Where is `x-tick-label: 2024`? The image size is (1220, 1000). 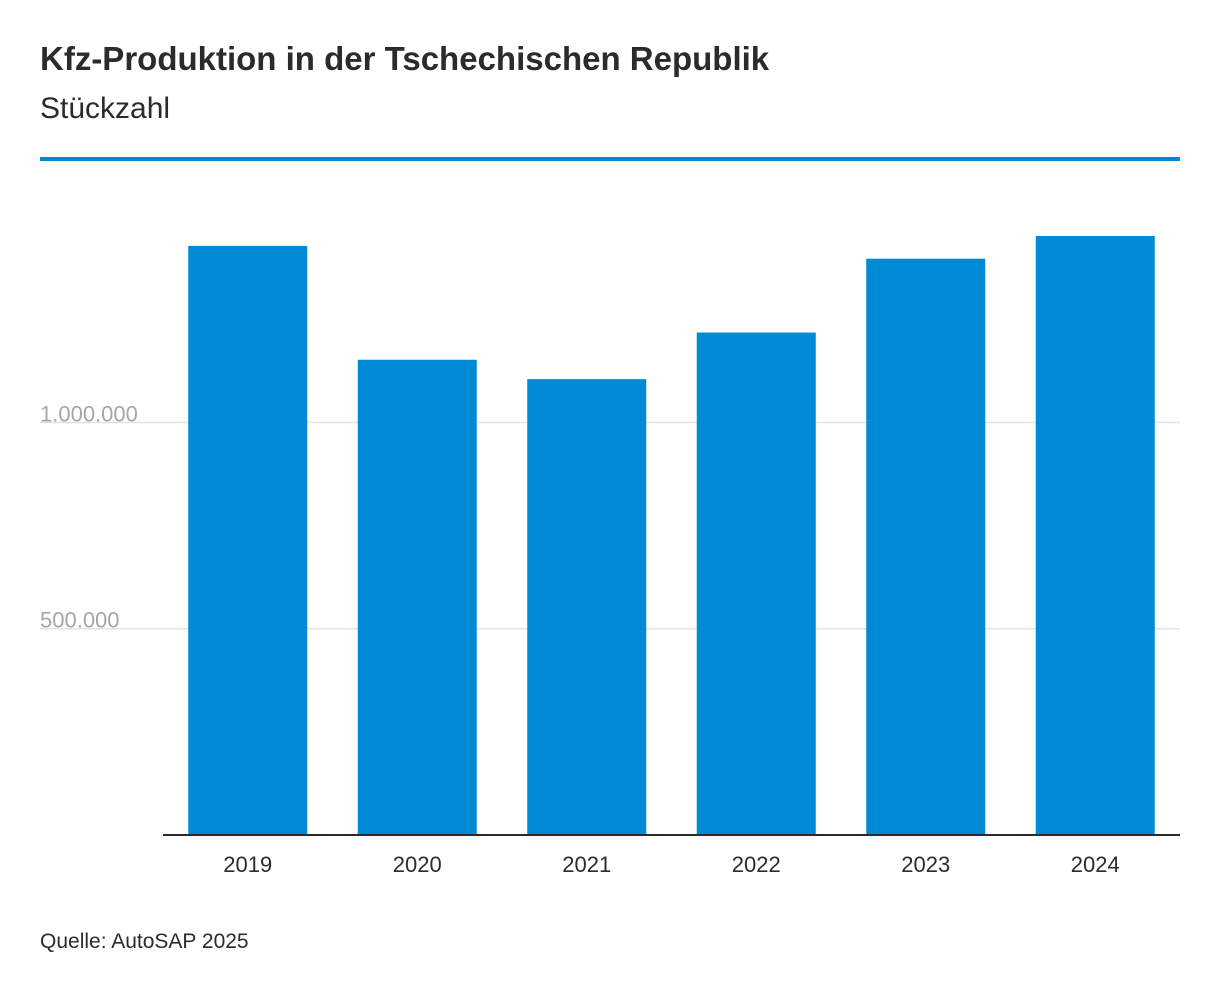 x-tick-label: 2024 is located at coordinates (1095, 864).